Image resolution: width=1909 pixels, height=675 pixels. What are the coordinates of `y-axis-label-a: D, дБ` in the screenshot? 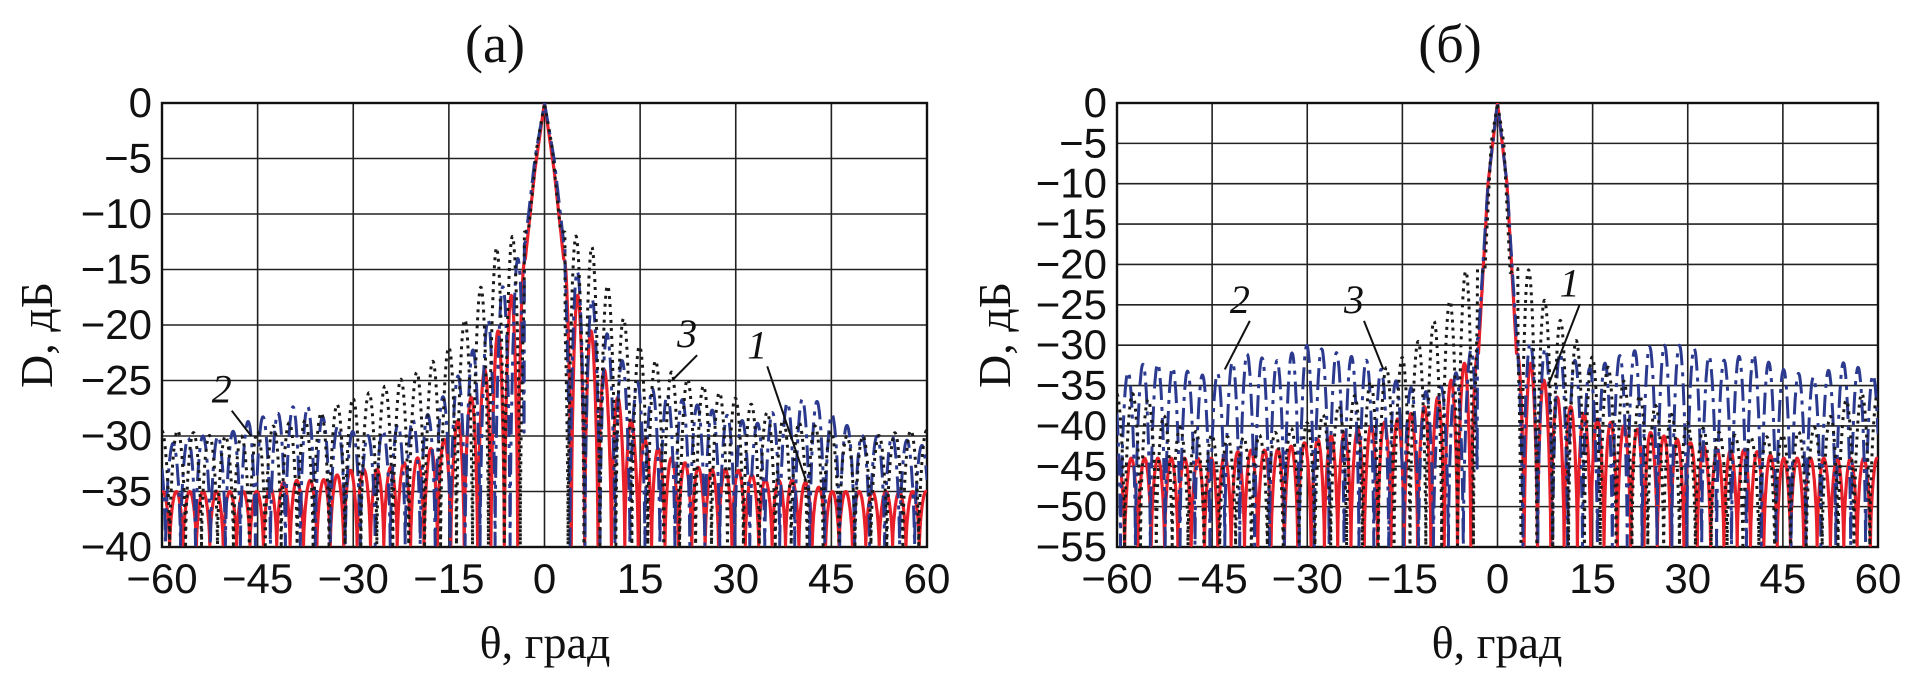 It's located at (36, 335).